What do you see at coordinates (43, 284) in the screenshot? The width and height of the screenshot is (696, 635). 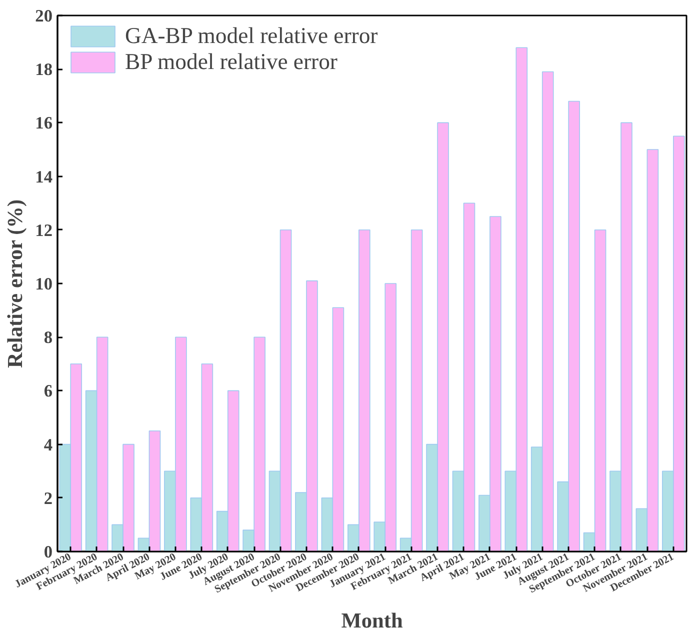 I see `y-tick-label: 10` at bounding box center [43, 284].